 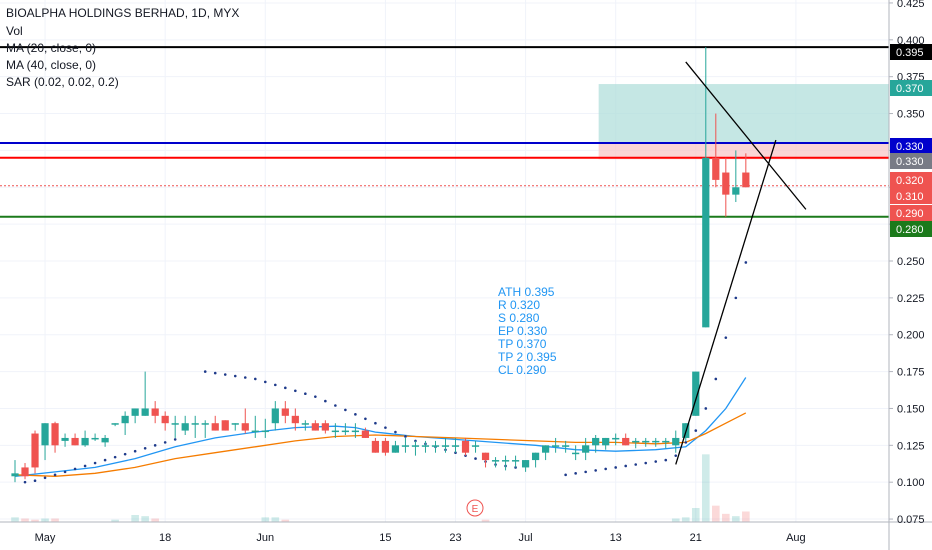 What do you see at coordinates (911, 336) in the screenshot?
I see `price-tick-label: 0.200` at bounding box center [911, 336].